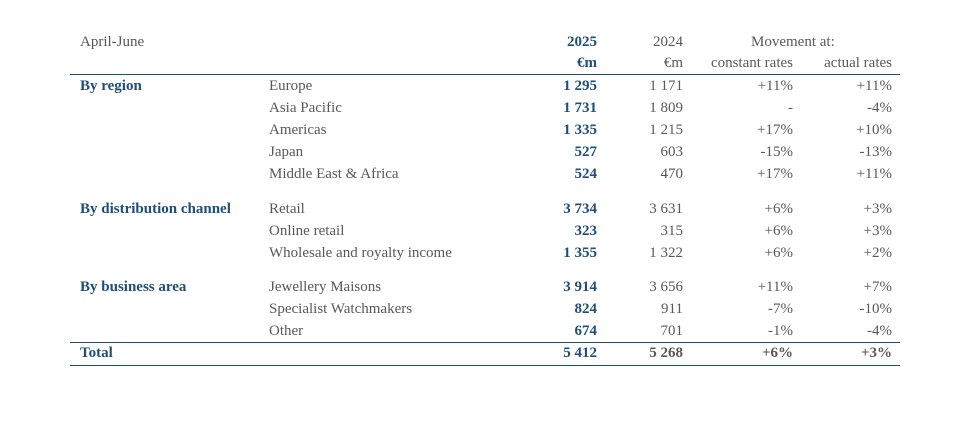 The width and height of the screenshot is (960, 421). Describe the element at coordinates (286, 331) in the screenshot. I see `row-item: Other` at that location.